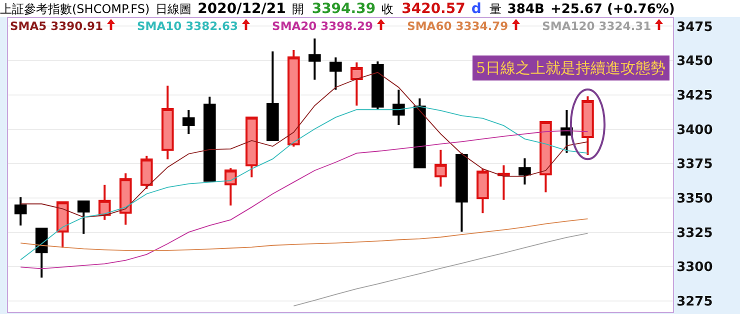 Image resolution: width=740 pixels, height=314 pixels. Describe the element at coordinates (75, 9) in the screenshot. I see `chart-title: 上証參考指數(SHCOMP.FS)` at that location.